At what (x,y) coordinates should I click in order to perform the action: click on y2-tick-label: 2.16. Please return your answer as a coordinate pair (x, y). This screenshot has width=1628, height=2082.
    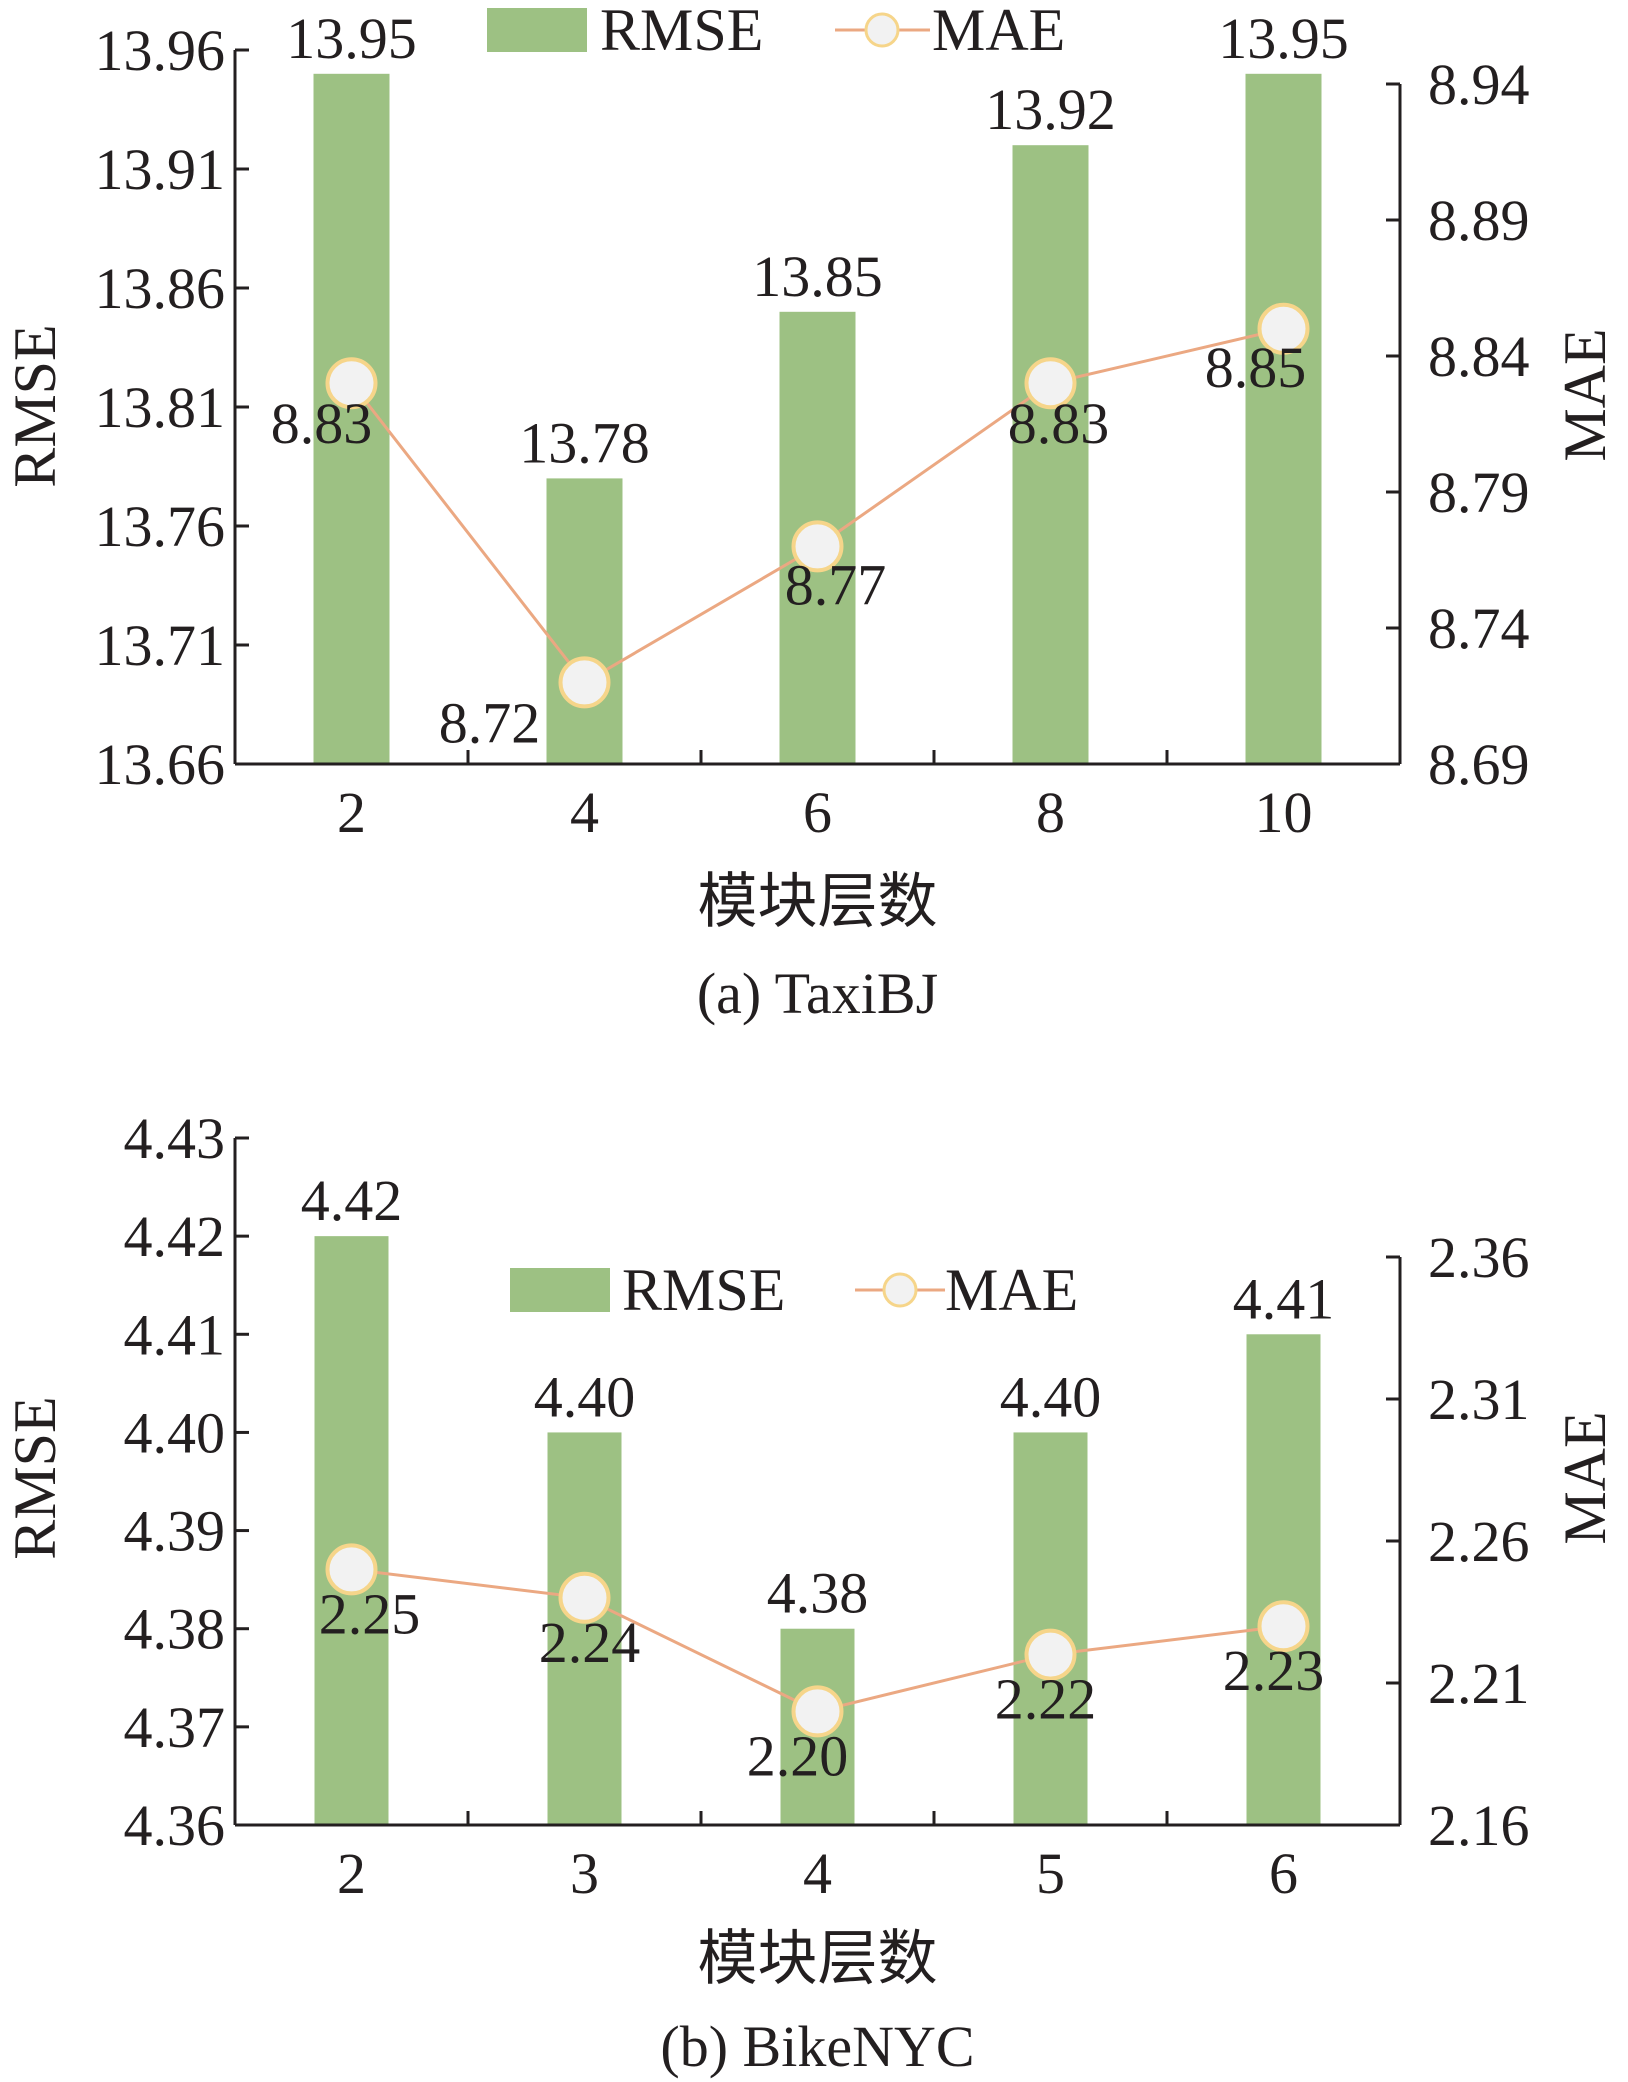
    Looking at the image, I should click on (1479, 1825).